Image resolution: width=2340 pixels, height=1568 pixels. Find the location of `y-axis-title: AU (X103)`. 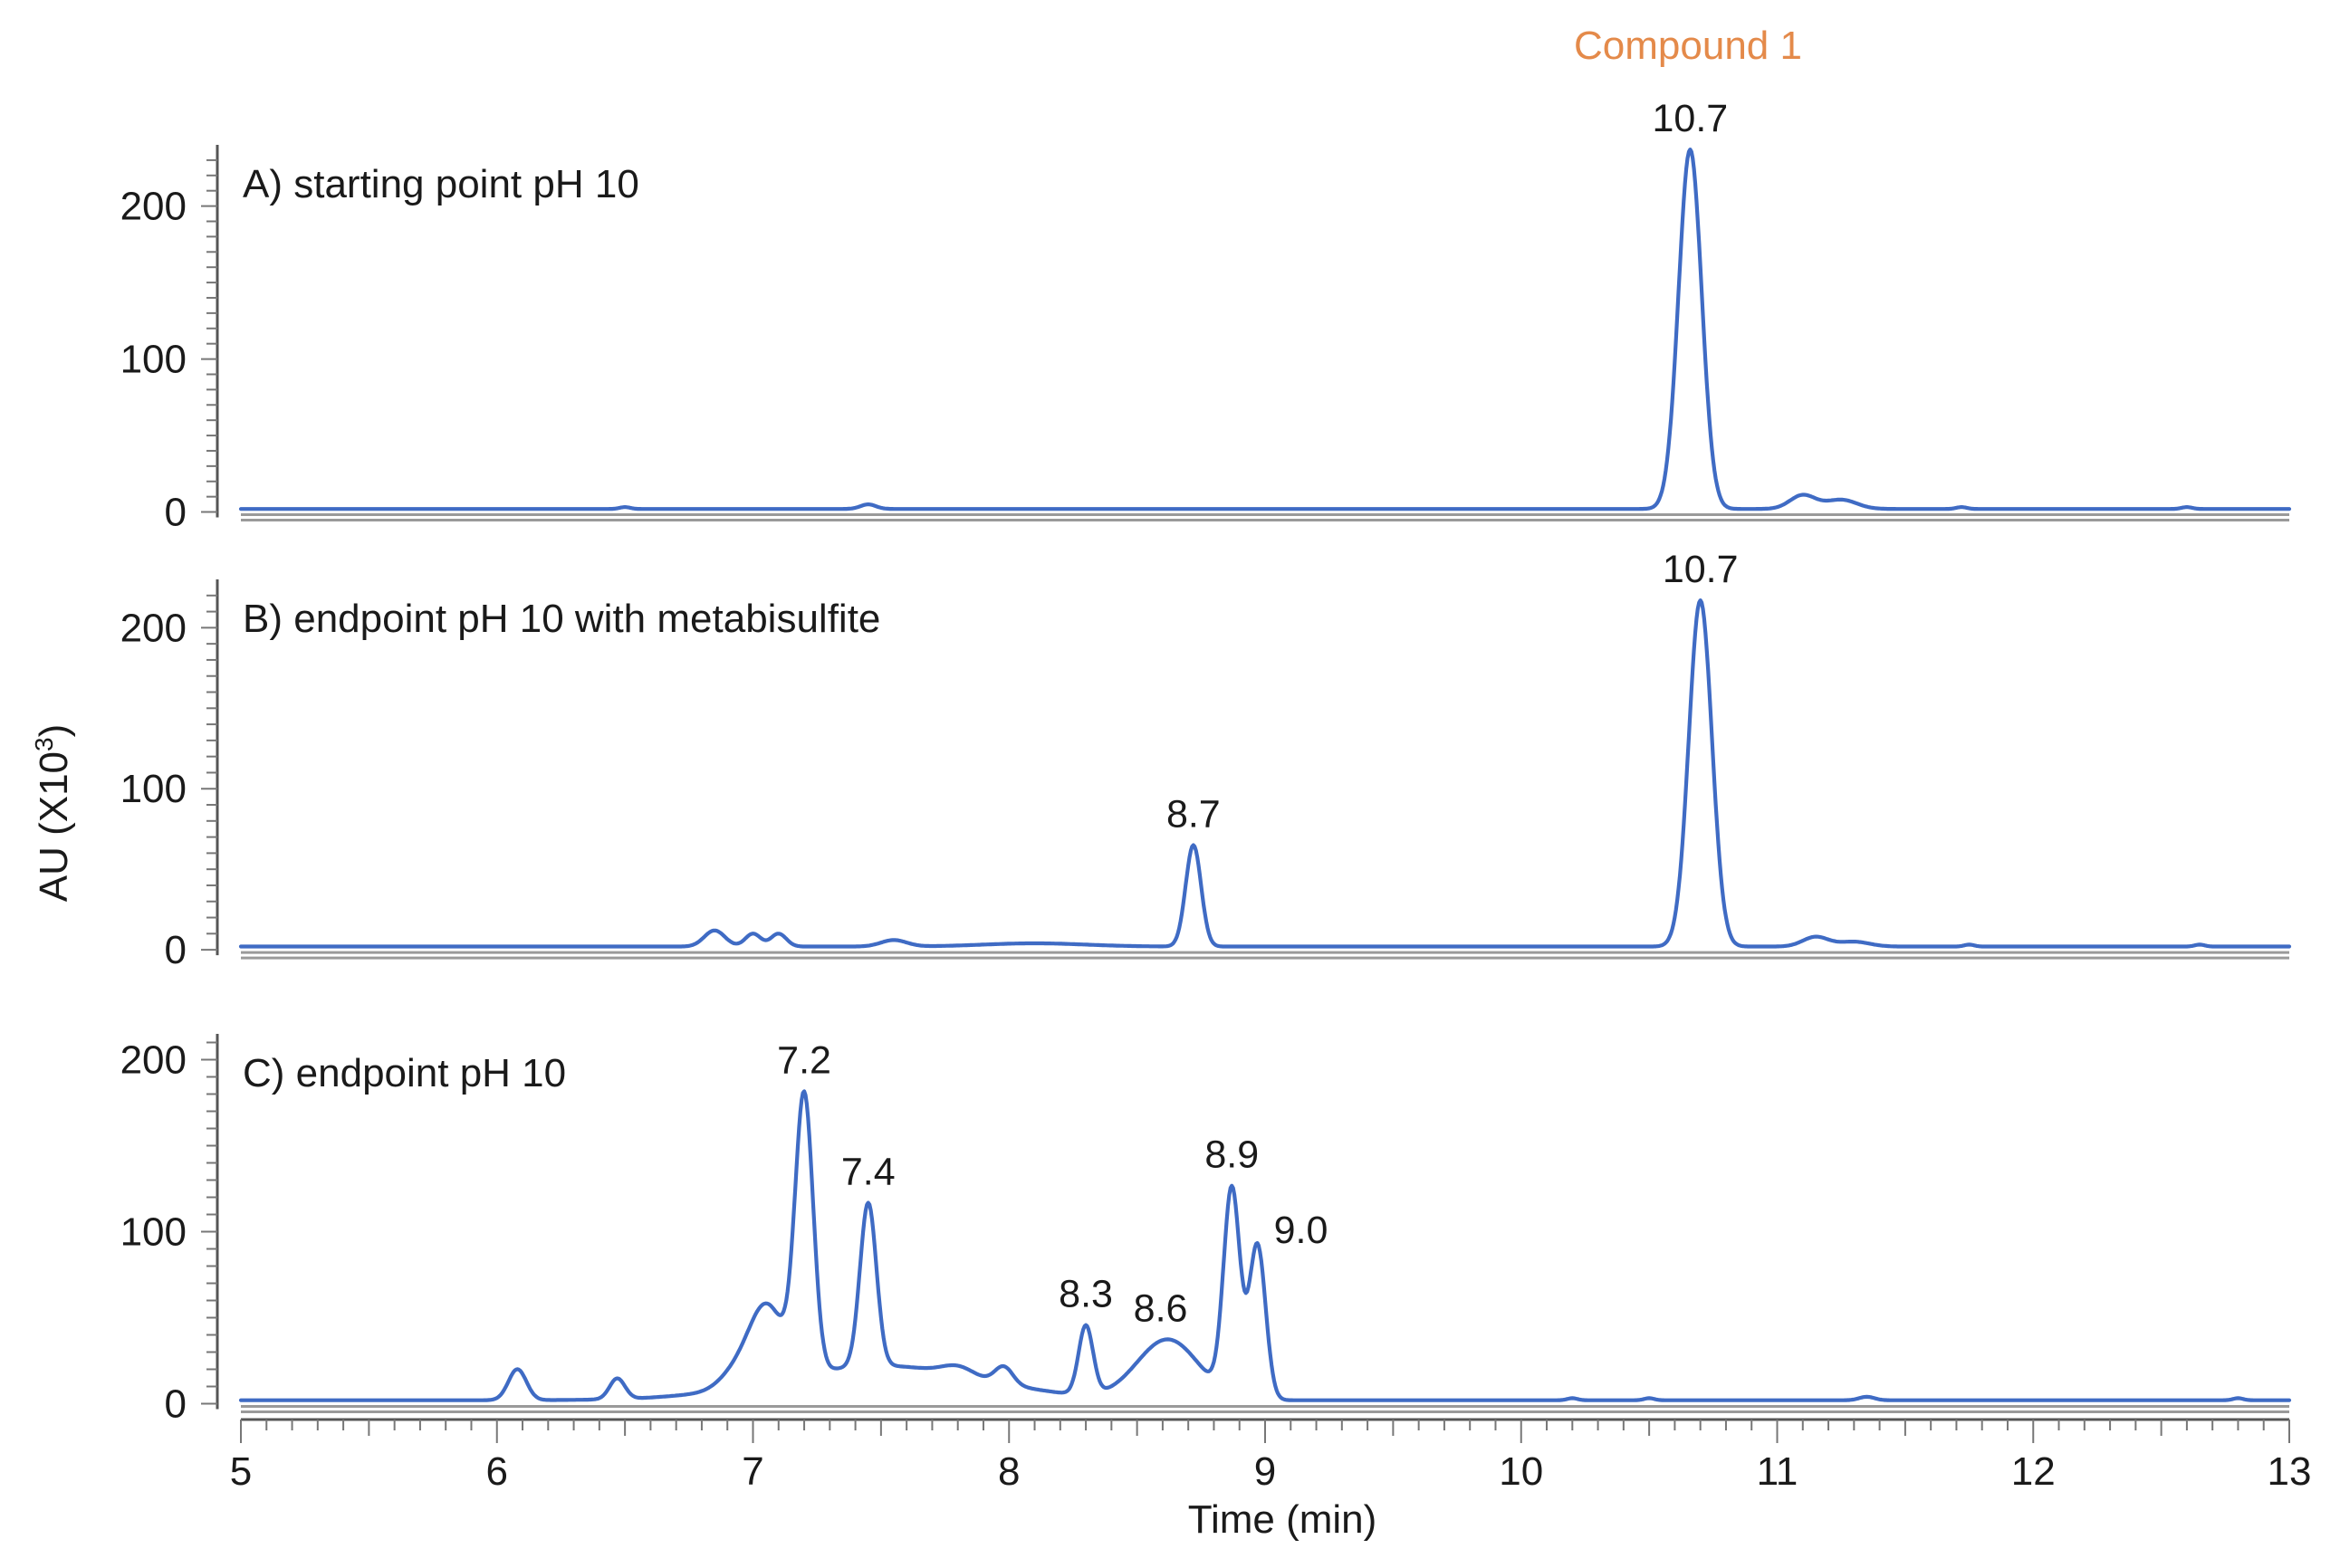

y-axis-title: AU (X103) is located at coordinates (53, 813).